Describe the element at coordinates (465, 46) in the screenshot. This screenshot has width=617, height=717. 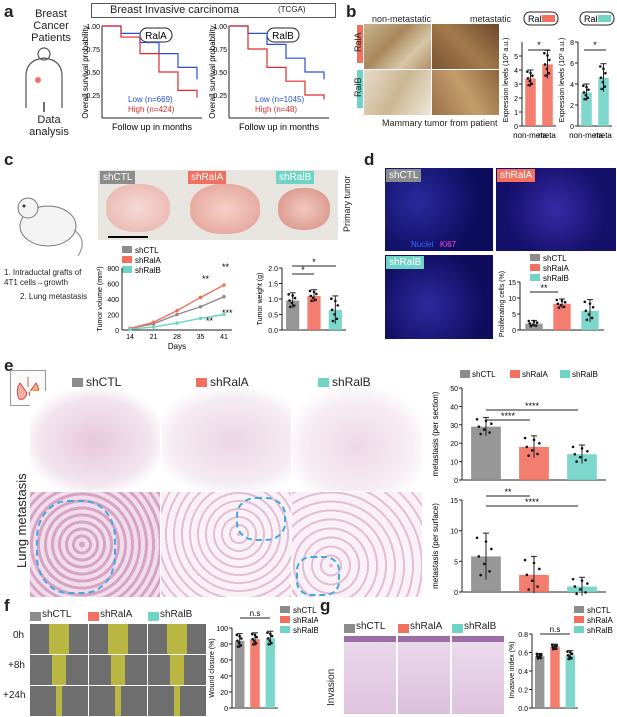
I see `ihc-rala-meta` at that location.